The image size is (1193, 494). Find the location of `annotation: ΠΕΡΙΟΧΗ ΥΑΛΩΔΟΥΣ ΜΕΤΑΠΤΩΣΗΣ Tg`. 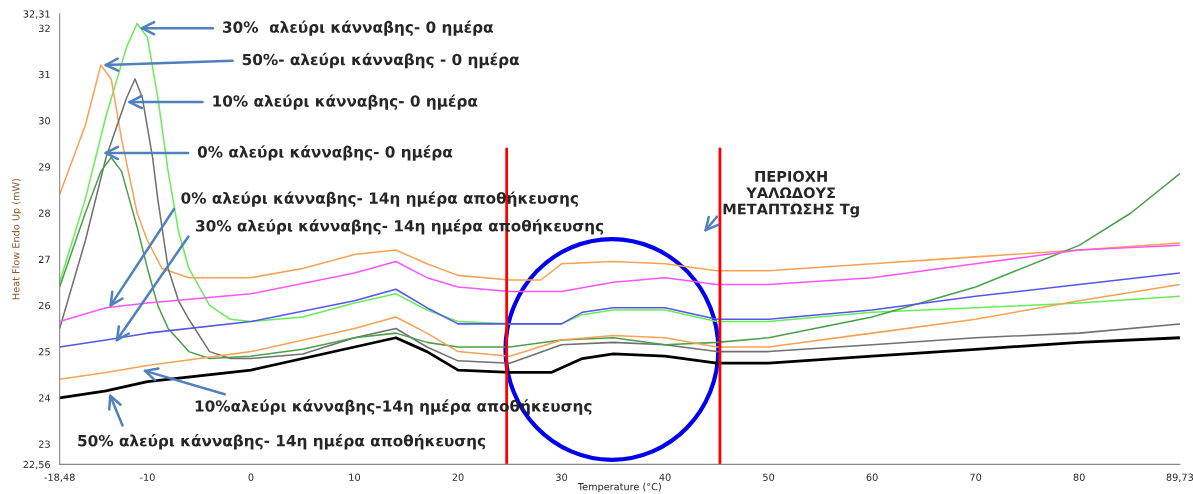

annotation: ΠΕΡΙΟΧΗ ΥΑΛΩΔΟΥΣ ΜΕΤΑΠΤΩΣΗΣ Tg is located at coordinates (791, 194).